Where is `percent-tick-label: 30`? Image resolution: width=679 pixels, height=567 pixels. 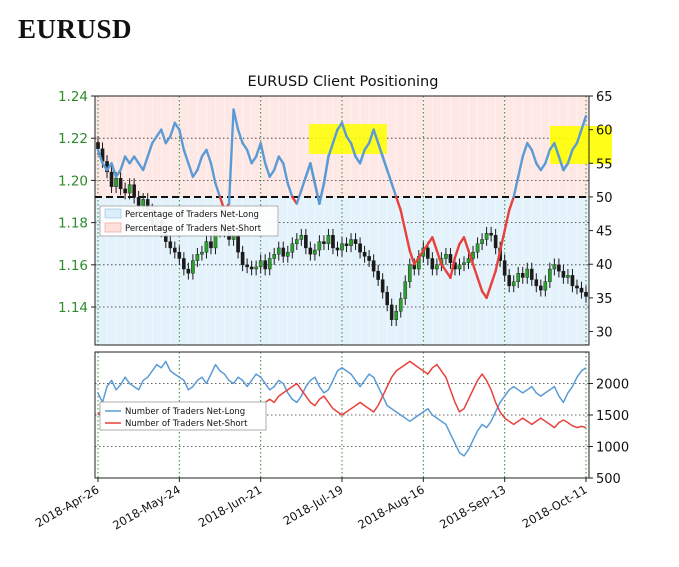
percent-tick-label: 30 is located at coordinates (604, 333).